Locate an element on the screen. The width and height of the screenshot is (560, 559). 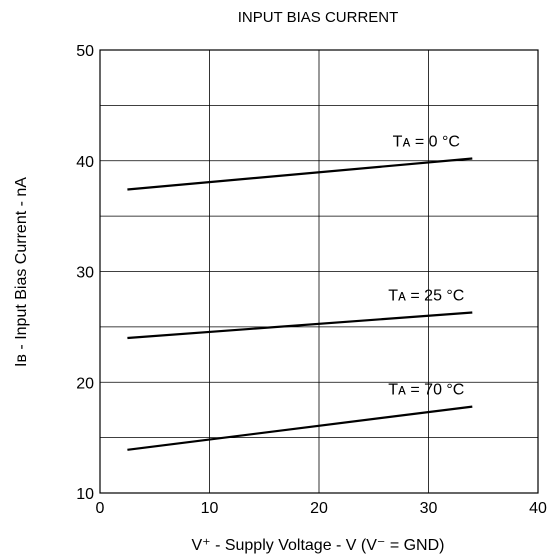
series-label: Tᴀ = 0 °C is located at coordinates (426, 142).